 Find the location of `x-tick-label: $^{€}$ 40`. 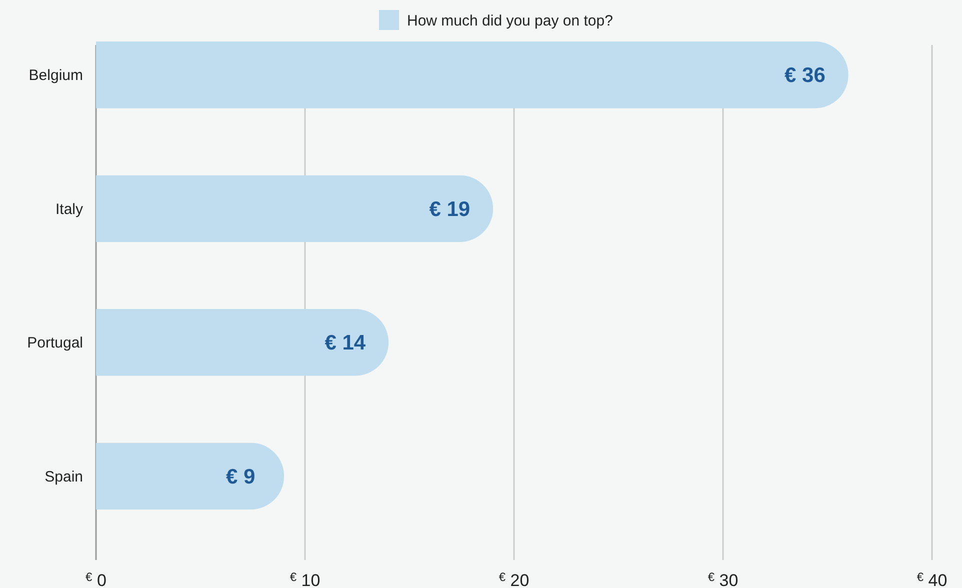

x-tick-label: $^{€}$ 40 is located at coordinates (932, 579).